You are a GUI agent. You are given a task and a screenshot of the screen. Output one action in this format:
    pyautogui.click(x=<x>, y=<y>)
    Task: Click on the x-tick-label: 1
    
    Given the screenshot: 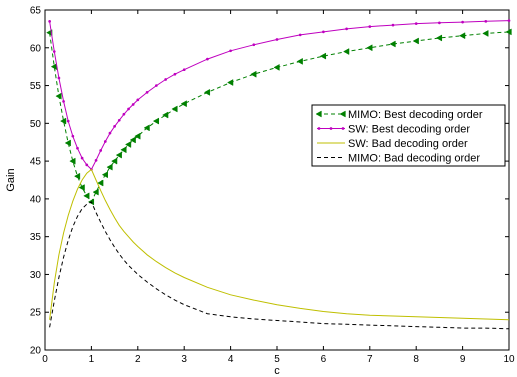 What is the action you would take?
    pyautogui.click(x=92, y=359)
    